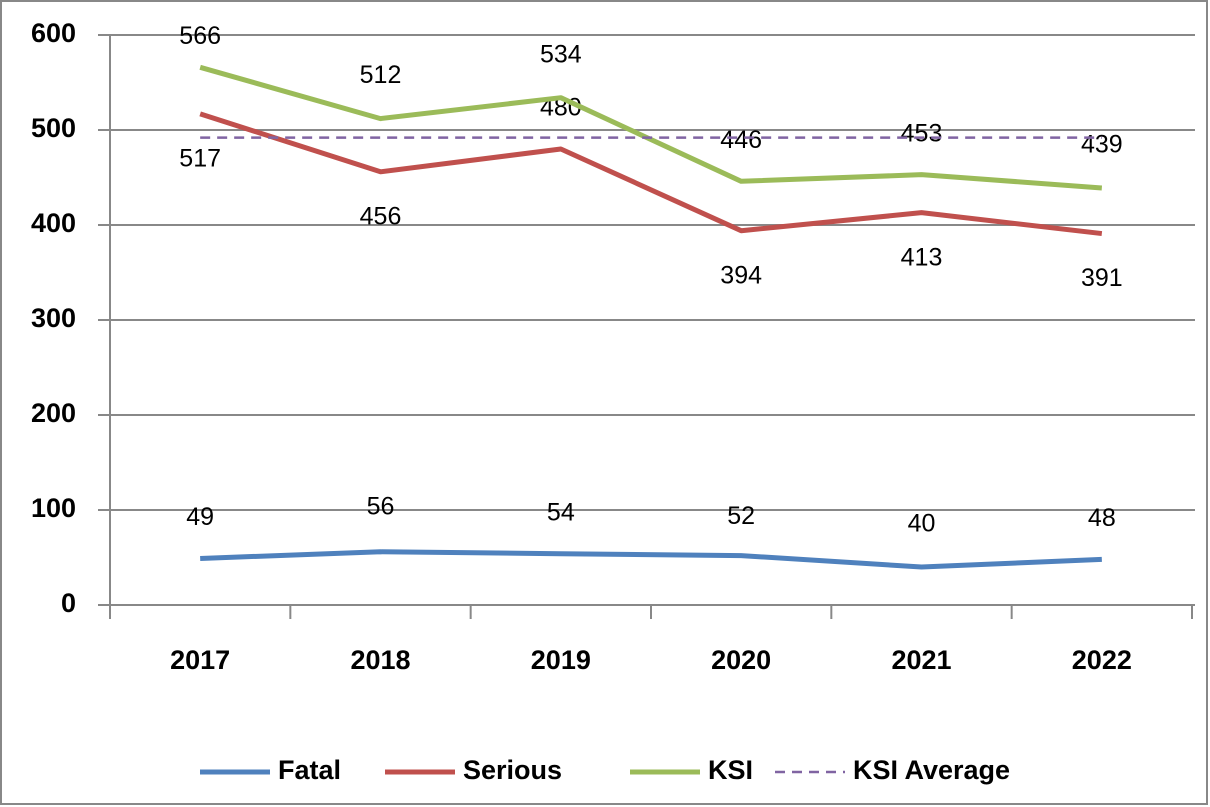 The height and width of the screenshot is (807, 1210). What do you see at coordinates (931, 770) in the screenshot?
I see `legend-label: KSI Average` at bounding box center [931, 770].